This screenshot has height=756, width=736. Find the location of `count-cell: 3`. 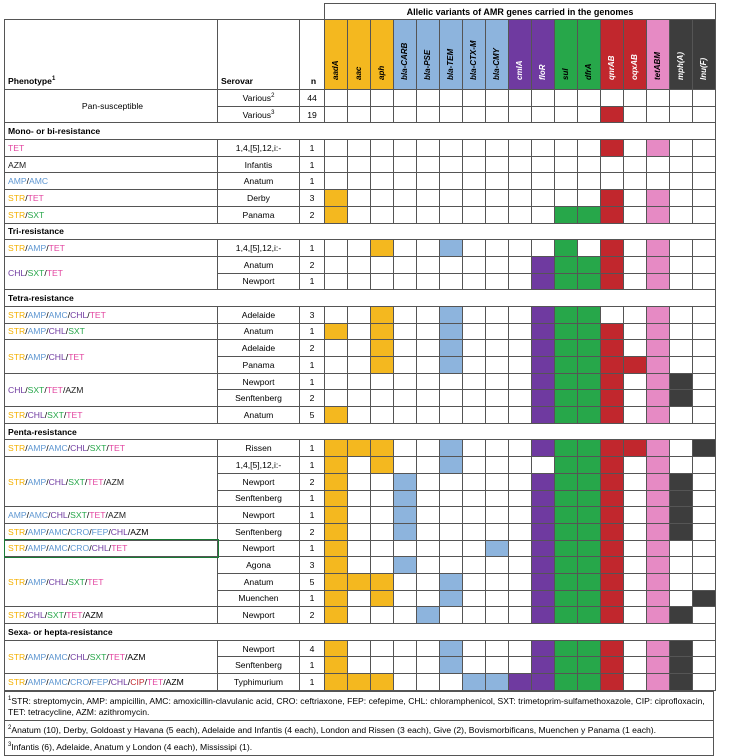

count-cell: 3 is located at coordinates (312, 198).